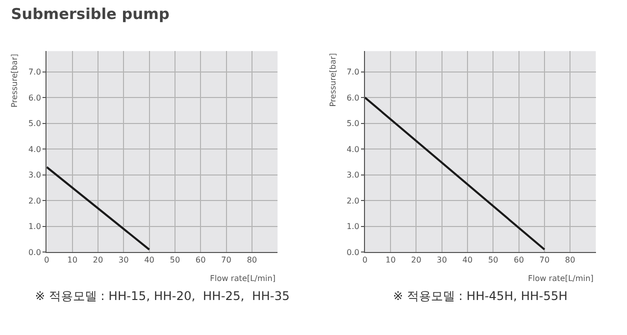 Image resolution: width=627 pixels, height=335 pixels. What do you see at coordinates (480, 296) in the screenshot?
I see `text: ※ 적용모델 : HH-45H, HH-55H` at bounding box center [480, 296].